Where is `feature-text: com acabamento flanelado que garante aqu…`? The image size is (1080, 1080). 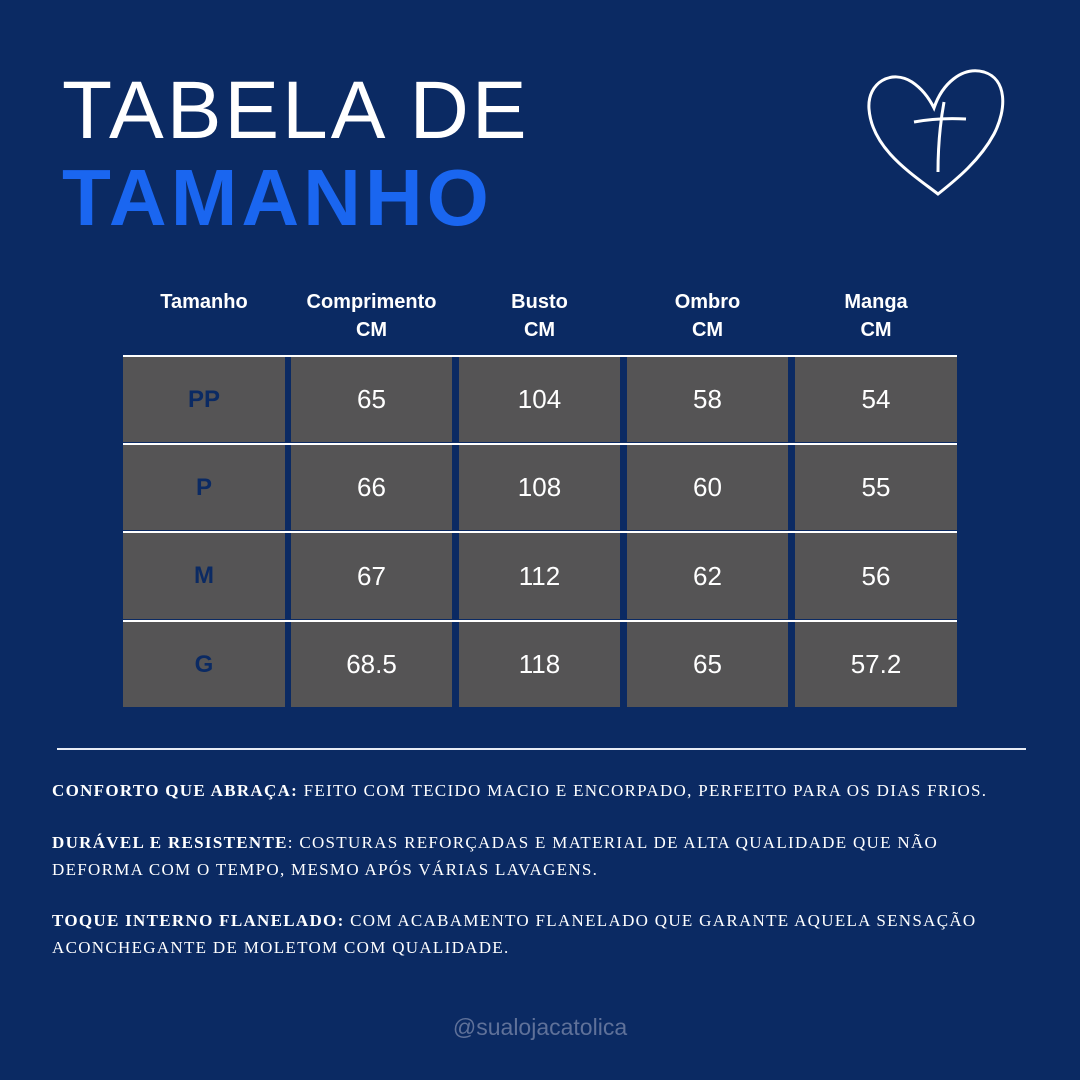
feature-text: com acabamento flanelado que garante aqu… is located at coordinates (514, 934).